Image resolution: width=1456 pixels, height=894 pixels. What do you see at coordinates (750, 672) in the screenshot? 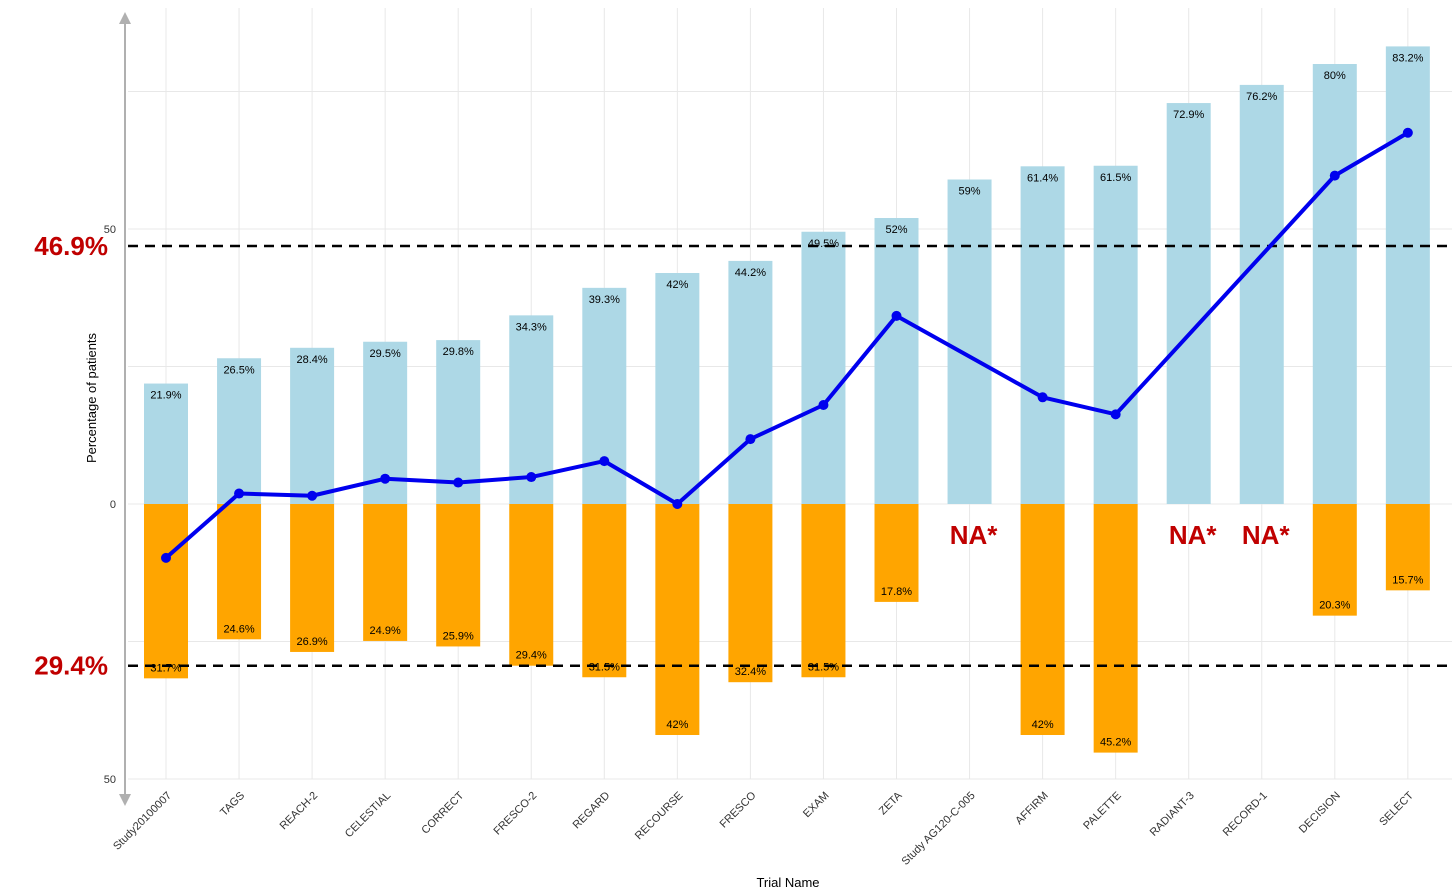
I see `lower-bar-label: 32.4%` at bounding box center [750, 672].